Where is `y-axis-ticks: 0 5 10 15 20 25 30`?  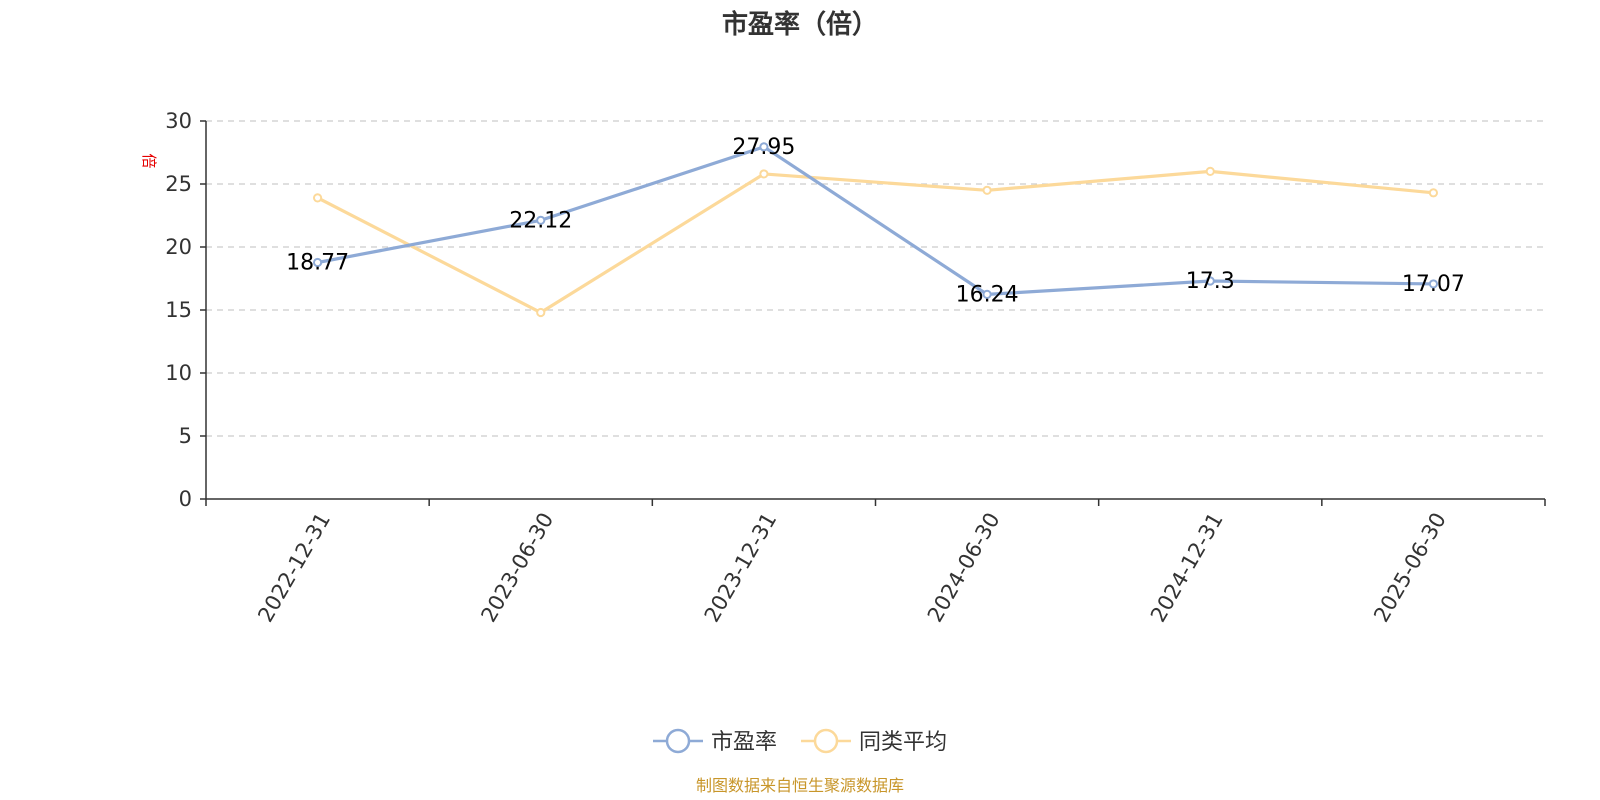 y-axis-ticks: 0 5 10 15 20 25 30 is located at coordinates (185, 310).